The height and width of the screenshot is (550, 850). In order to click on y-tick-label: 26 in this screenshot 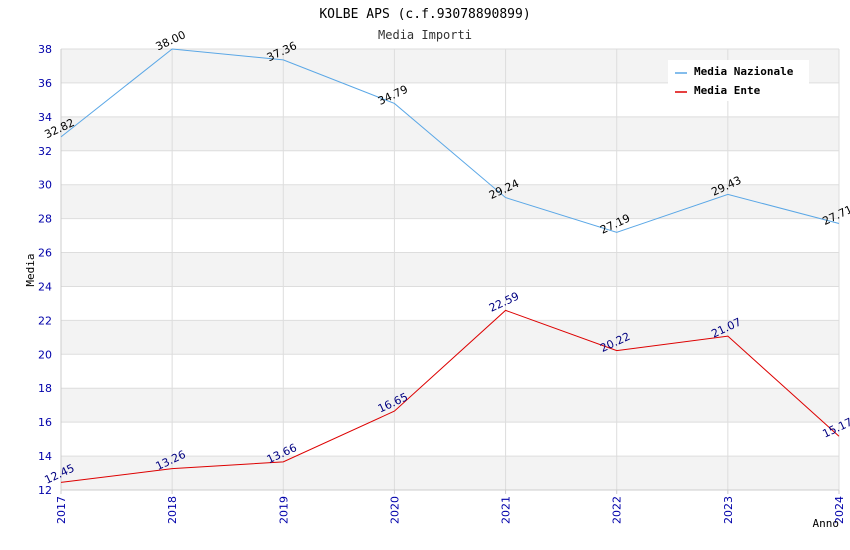, I will do `click(45, 253)`.